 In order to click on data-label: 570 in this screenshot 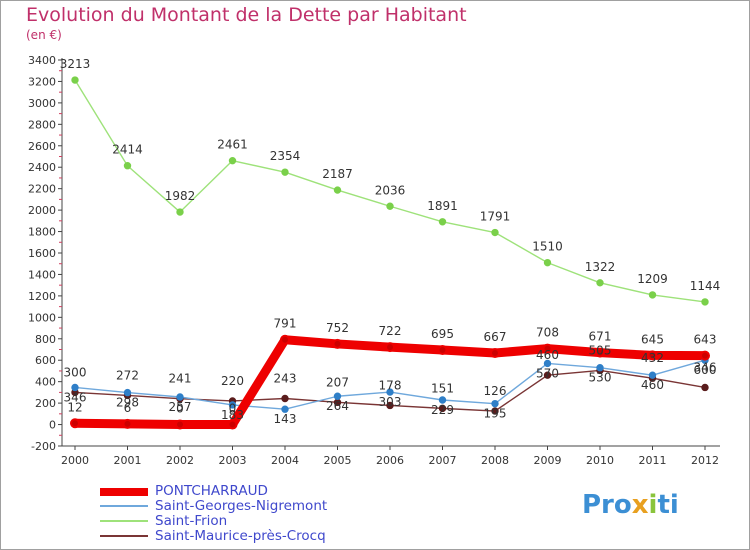, I will do `click(547, 373)`.